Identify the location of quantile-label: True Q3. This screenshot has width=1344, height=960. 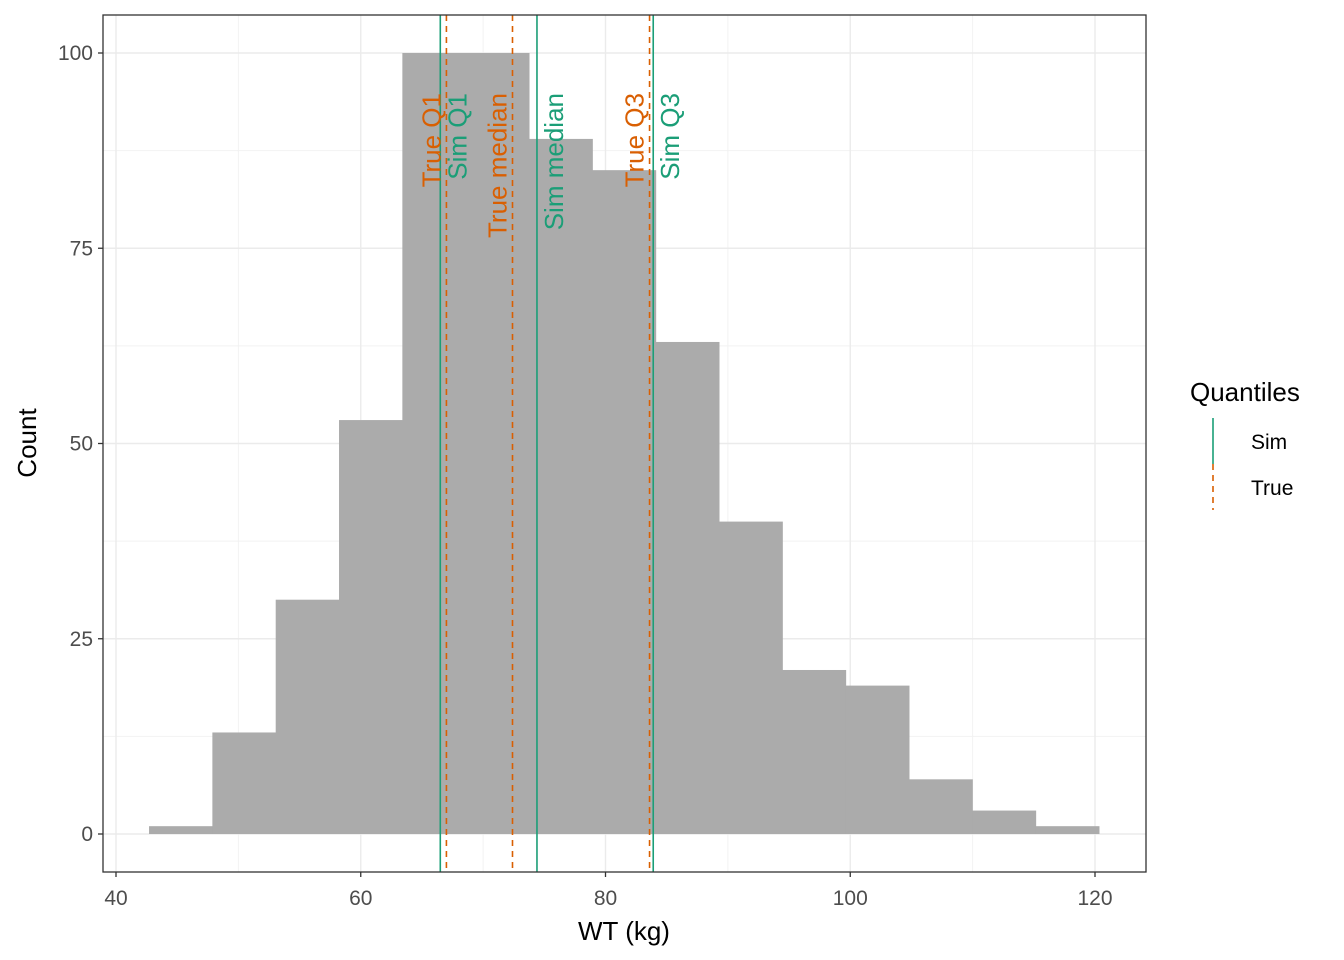
(635, 140).